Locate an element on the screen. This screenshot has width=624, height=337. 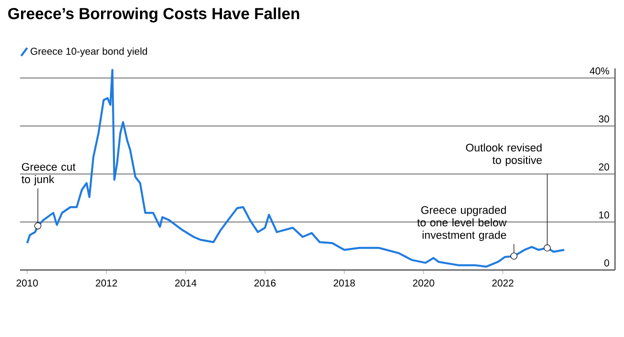
annotation: Outlook revised to positive is located at coordinates (504, 154).